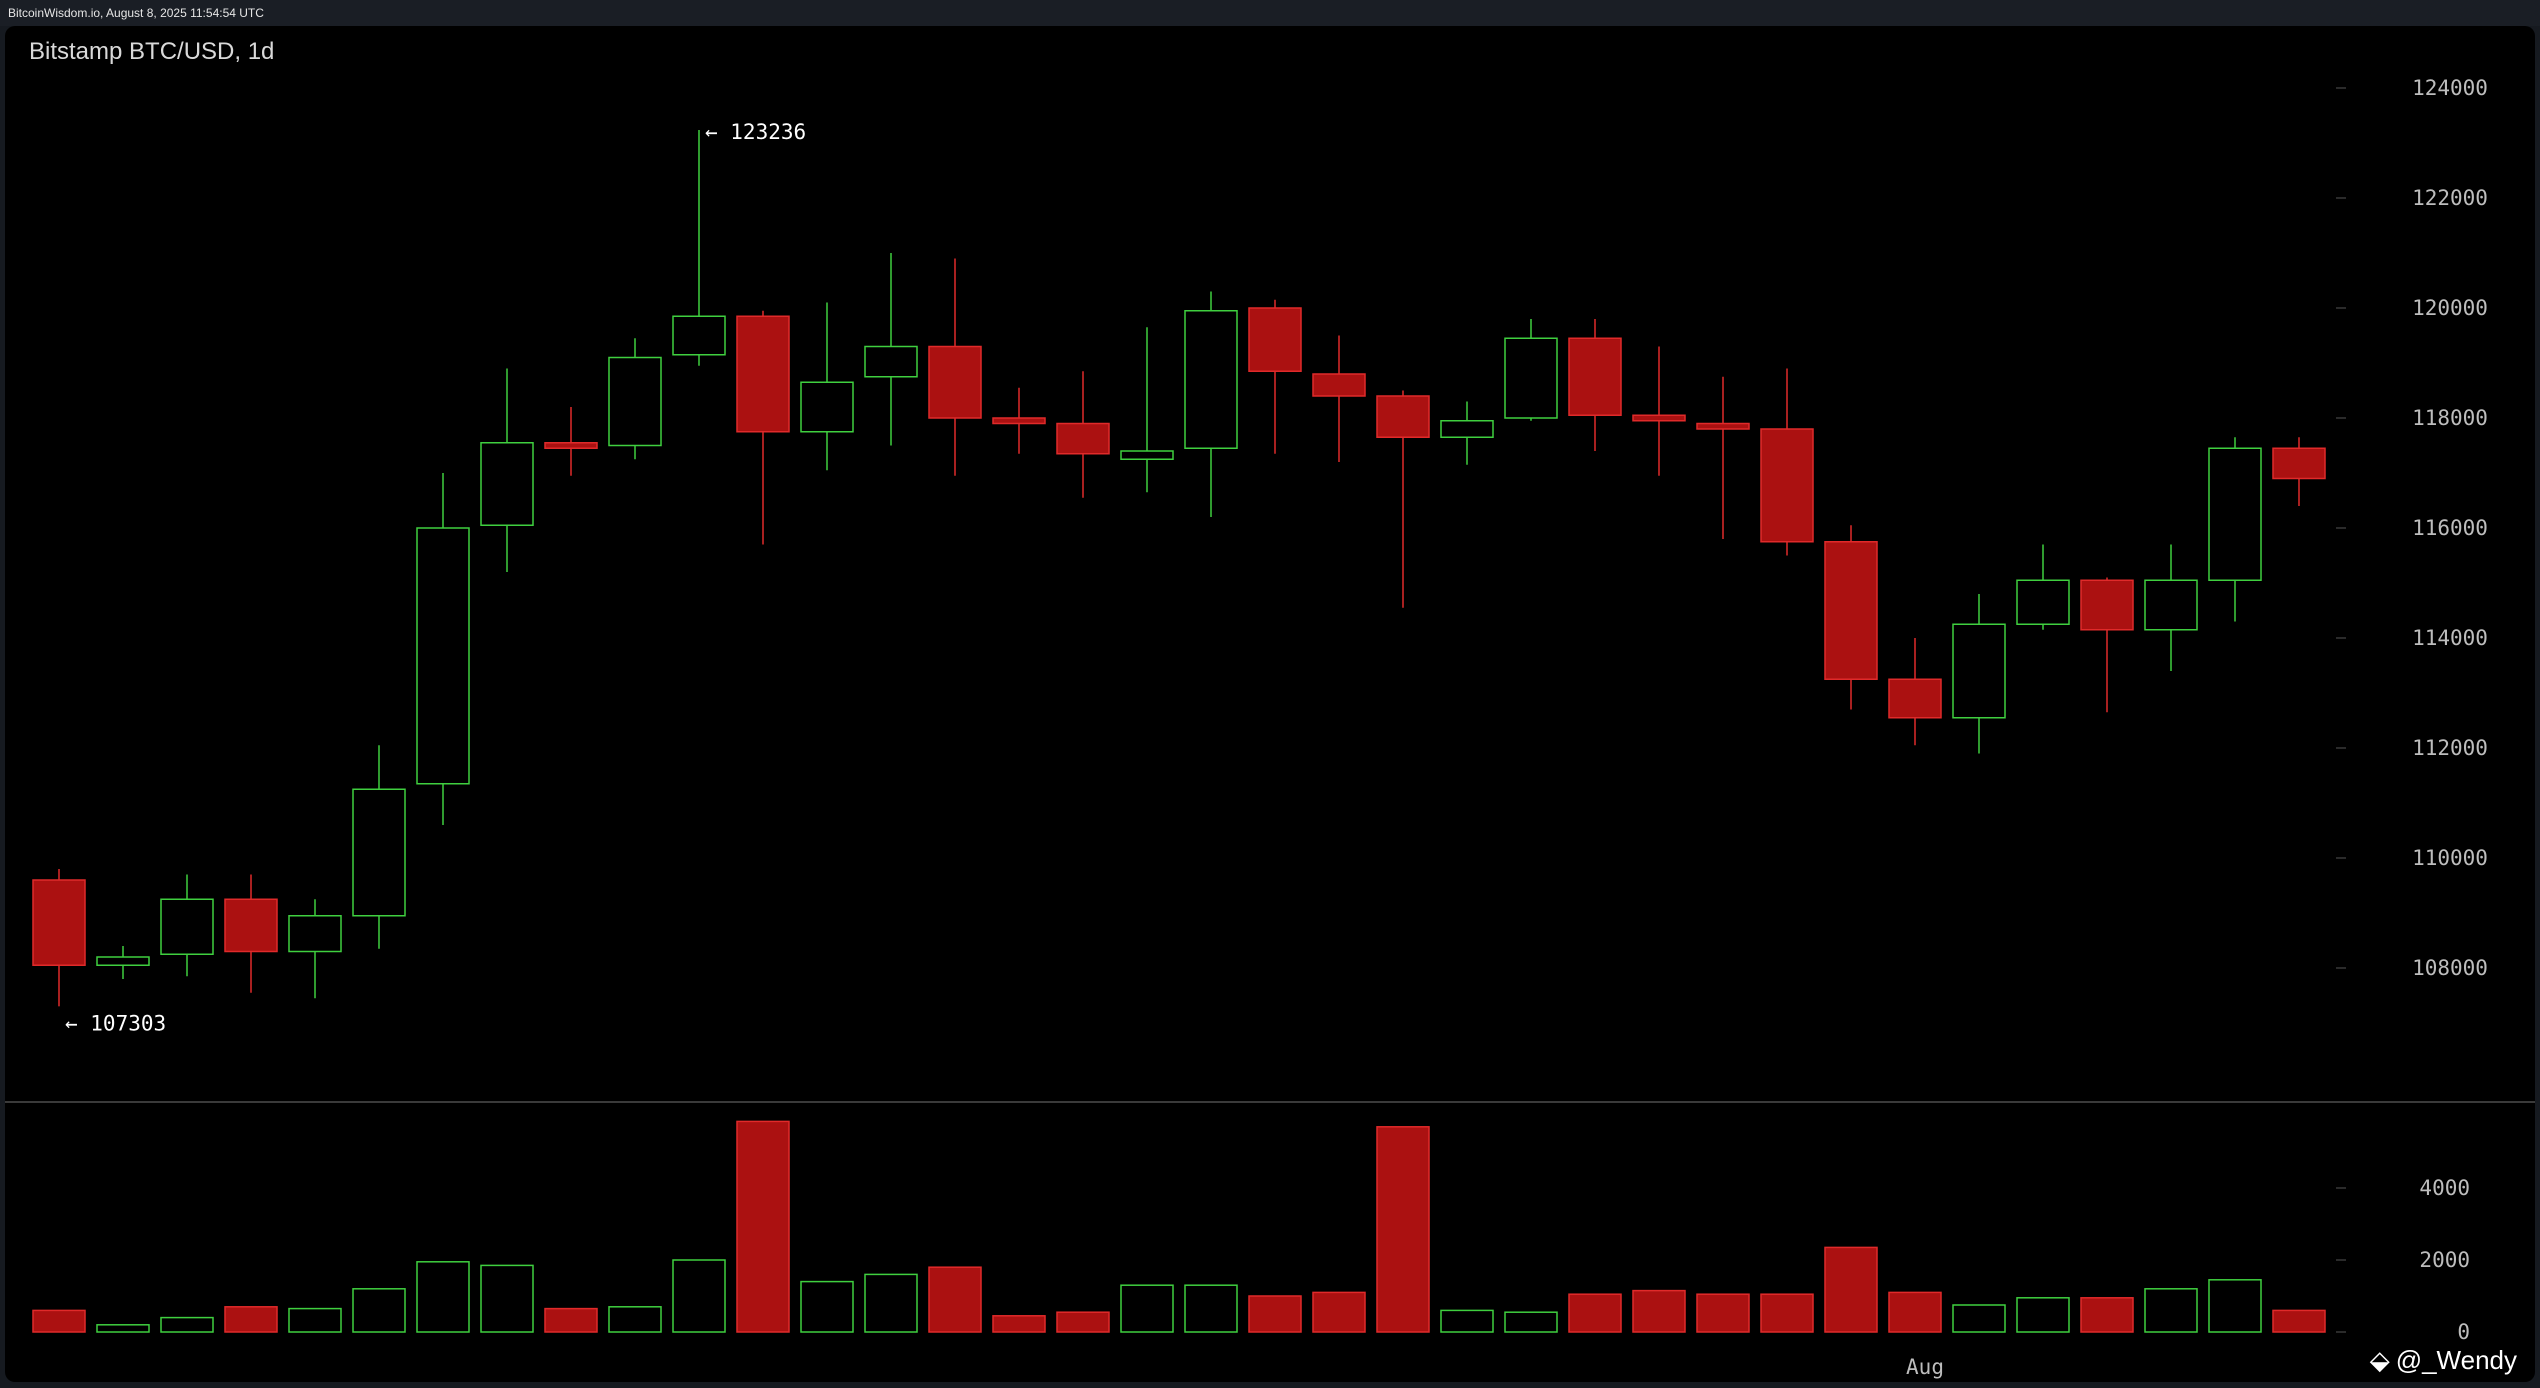  I want to click on price-annotation: ← 107303, so click(115, 1023).